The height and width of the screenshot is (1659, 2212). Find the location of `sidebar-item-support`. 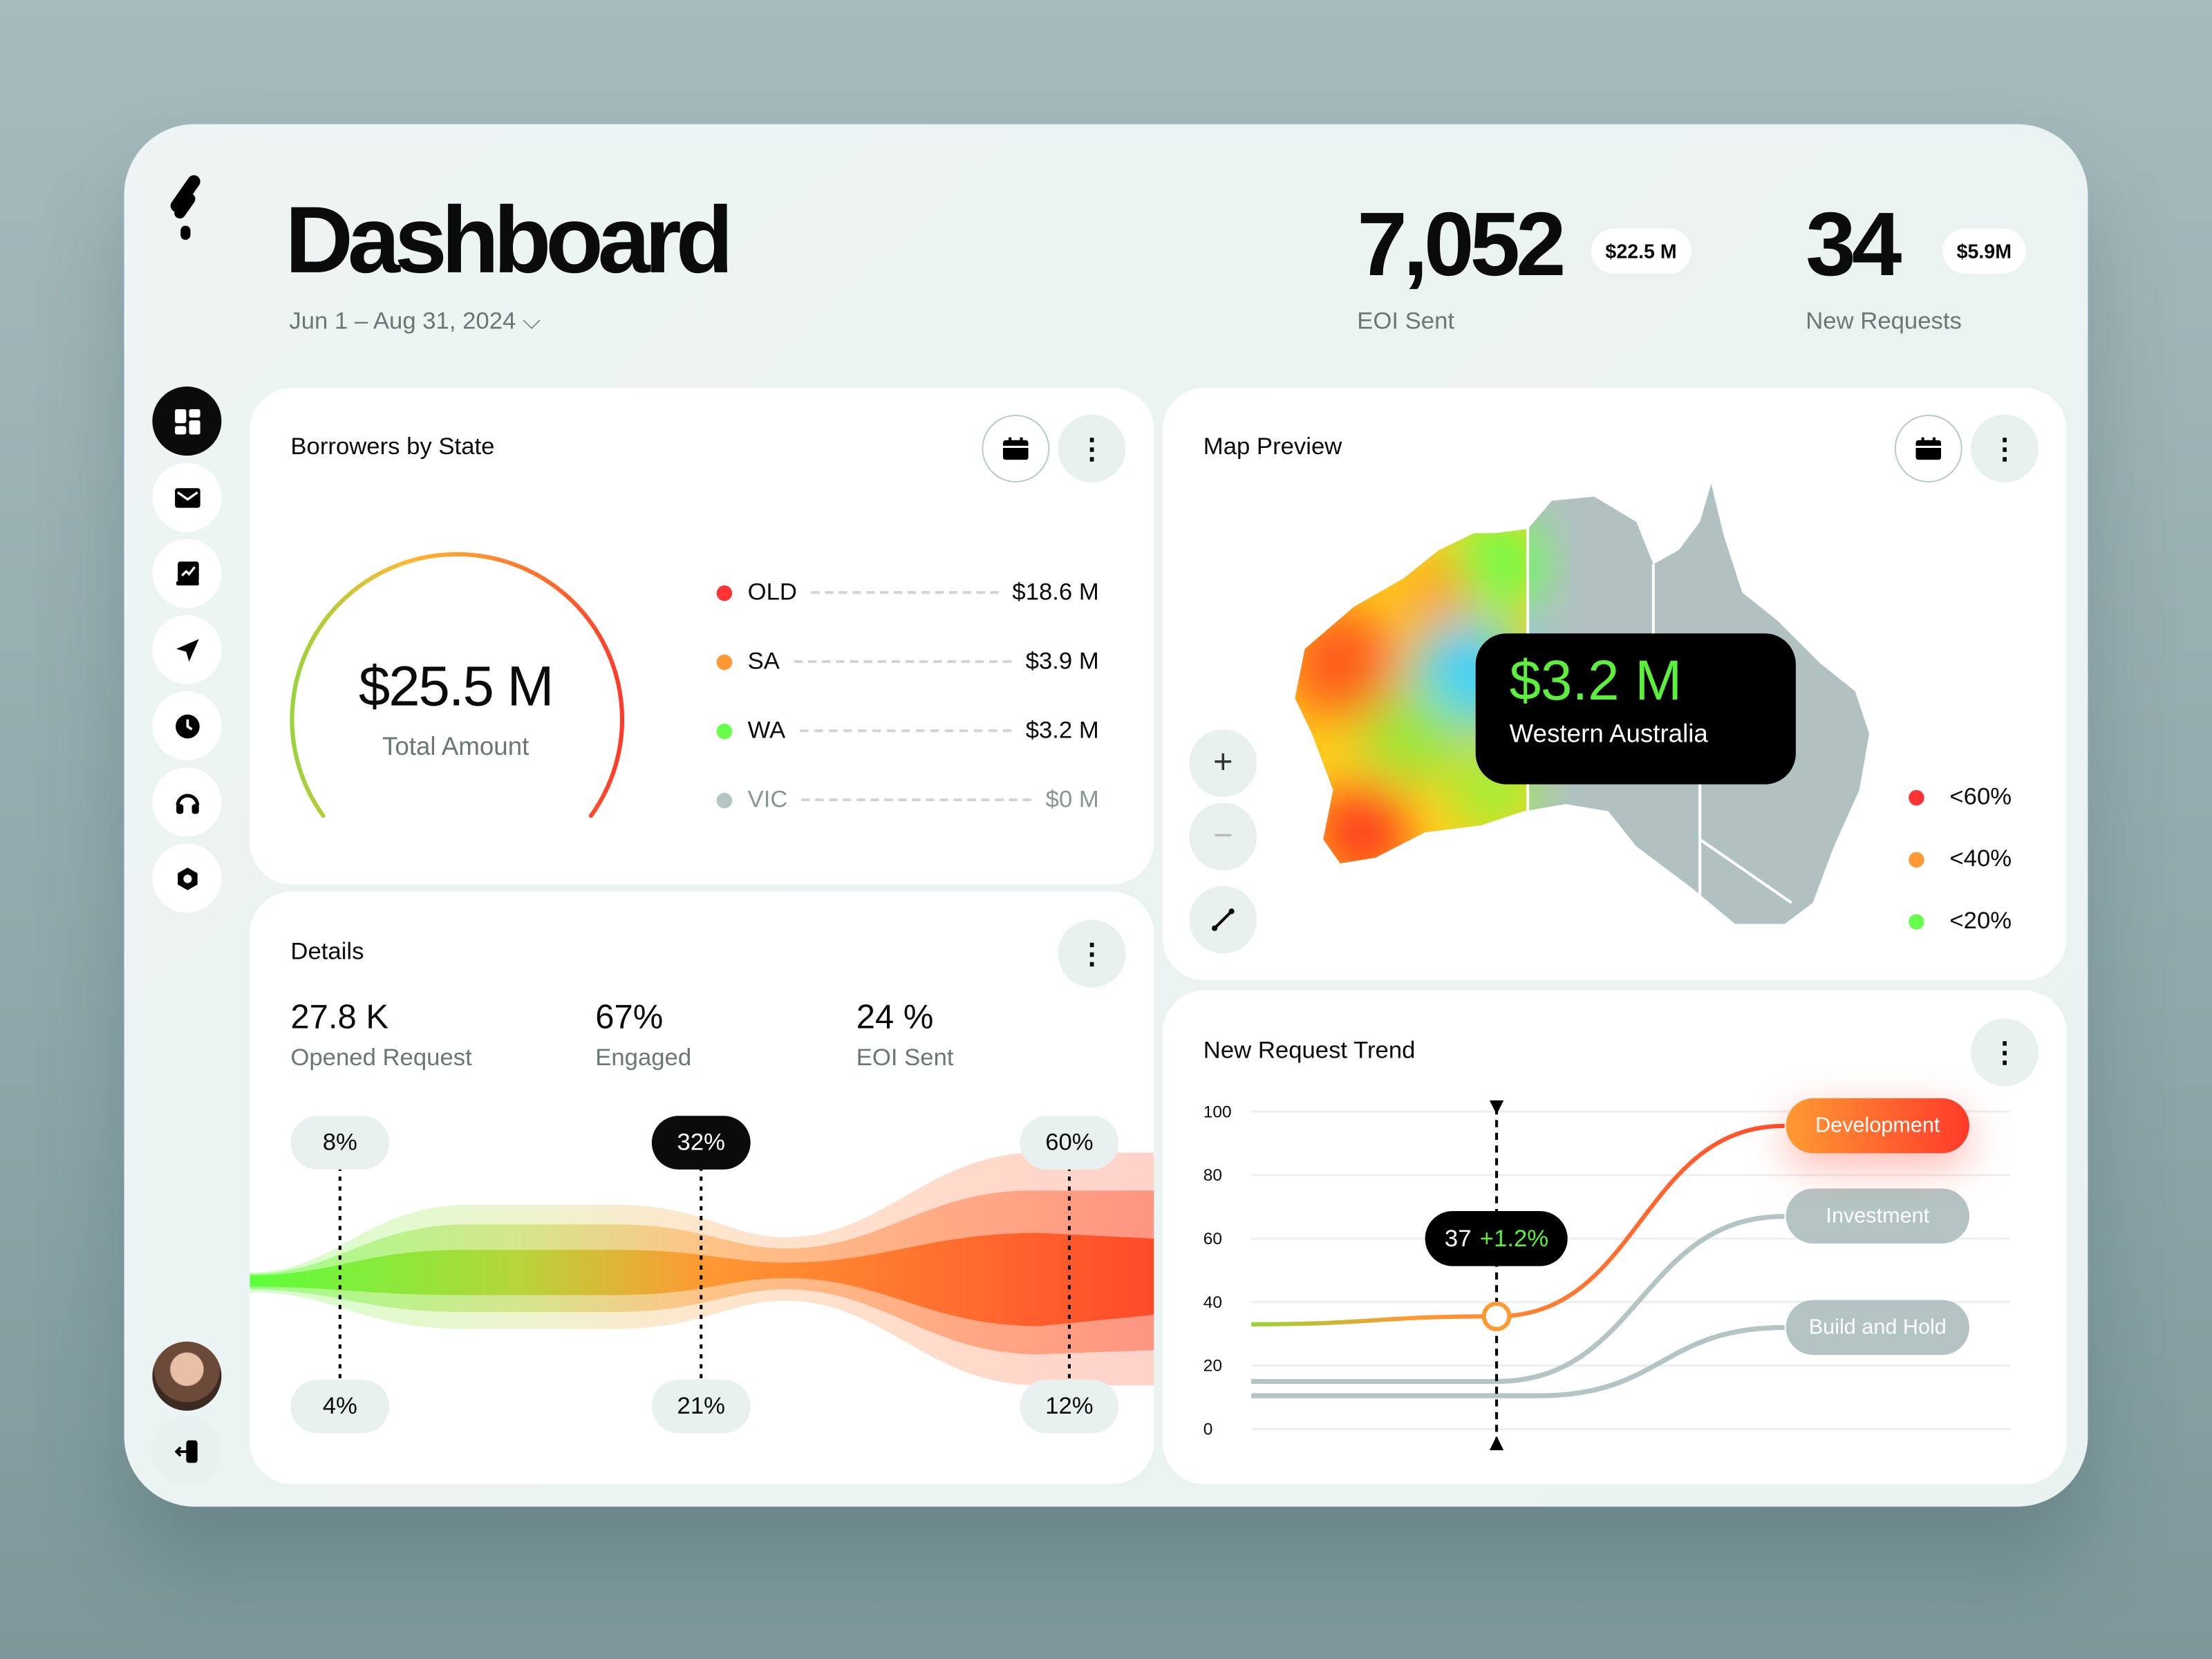

sidebar-item-support is located at coordinates (187, 802).